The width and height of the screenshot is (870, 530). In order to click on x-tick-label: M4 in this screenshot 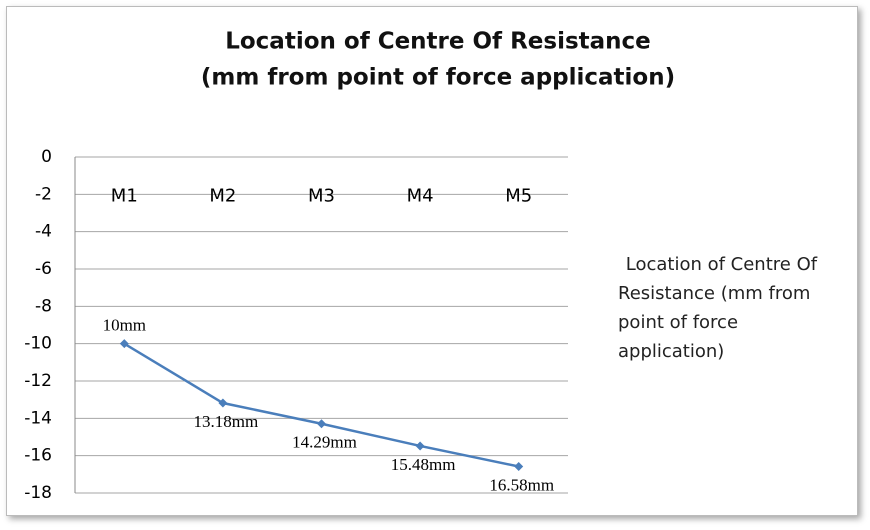, I will do `click(420, 195)`.